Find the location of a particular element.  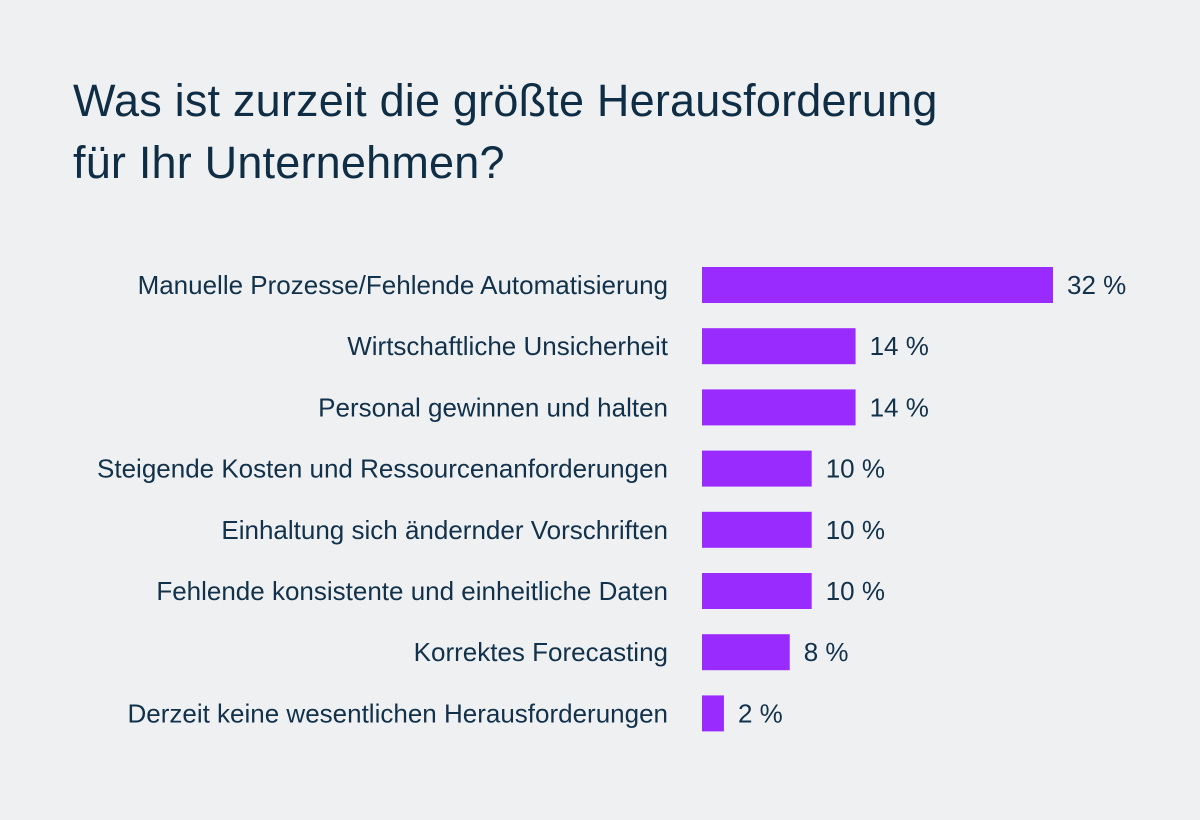

category-label: Personal gewinnen und halten is located at coordinates (493, 407).